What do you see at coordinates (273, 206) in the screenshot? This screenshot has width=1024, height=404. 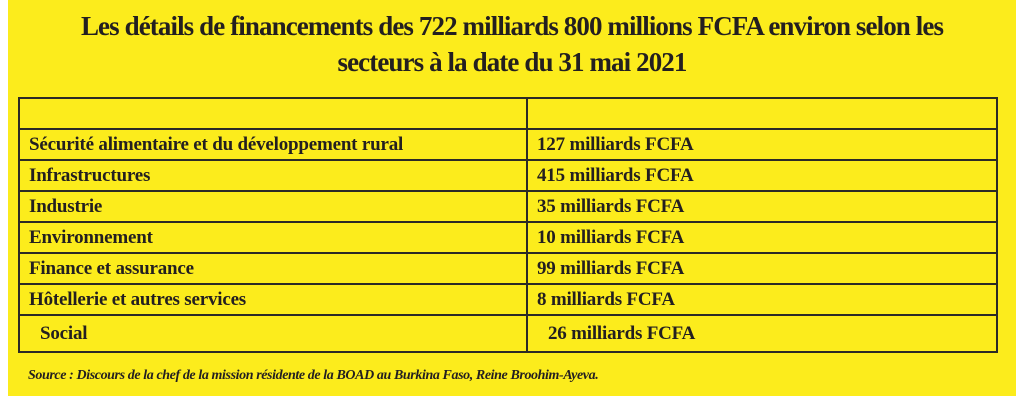 I see `sector-cell: Industrie` at bounding box center [273, 206].